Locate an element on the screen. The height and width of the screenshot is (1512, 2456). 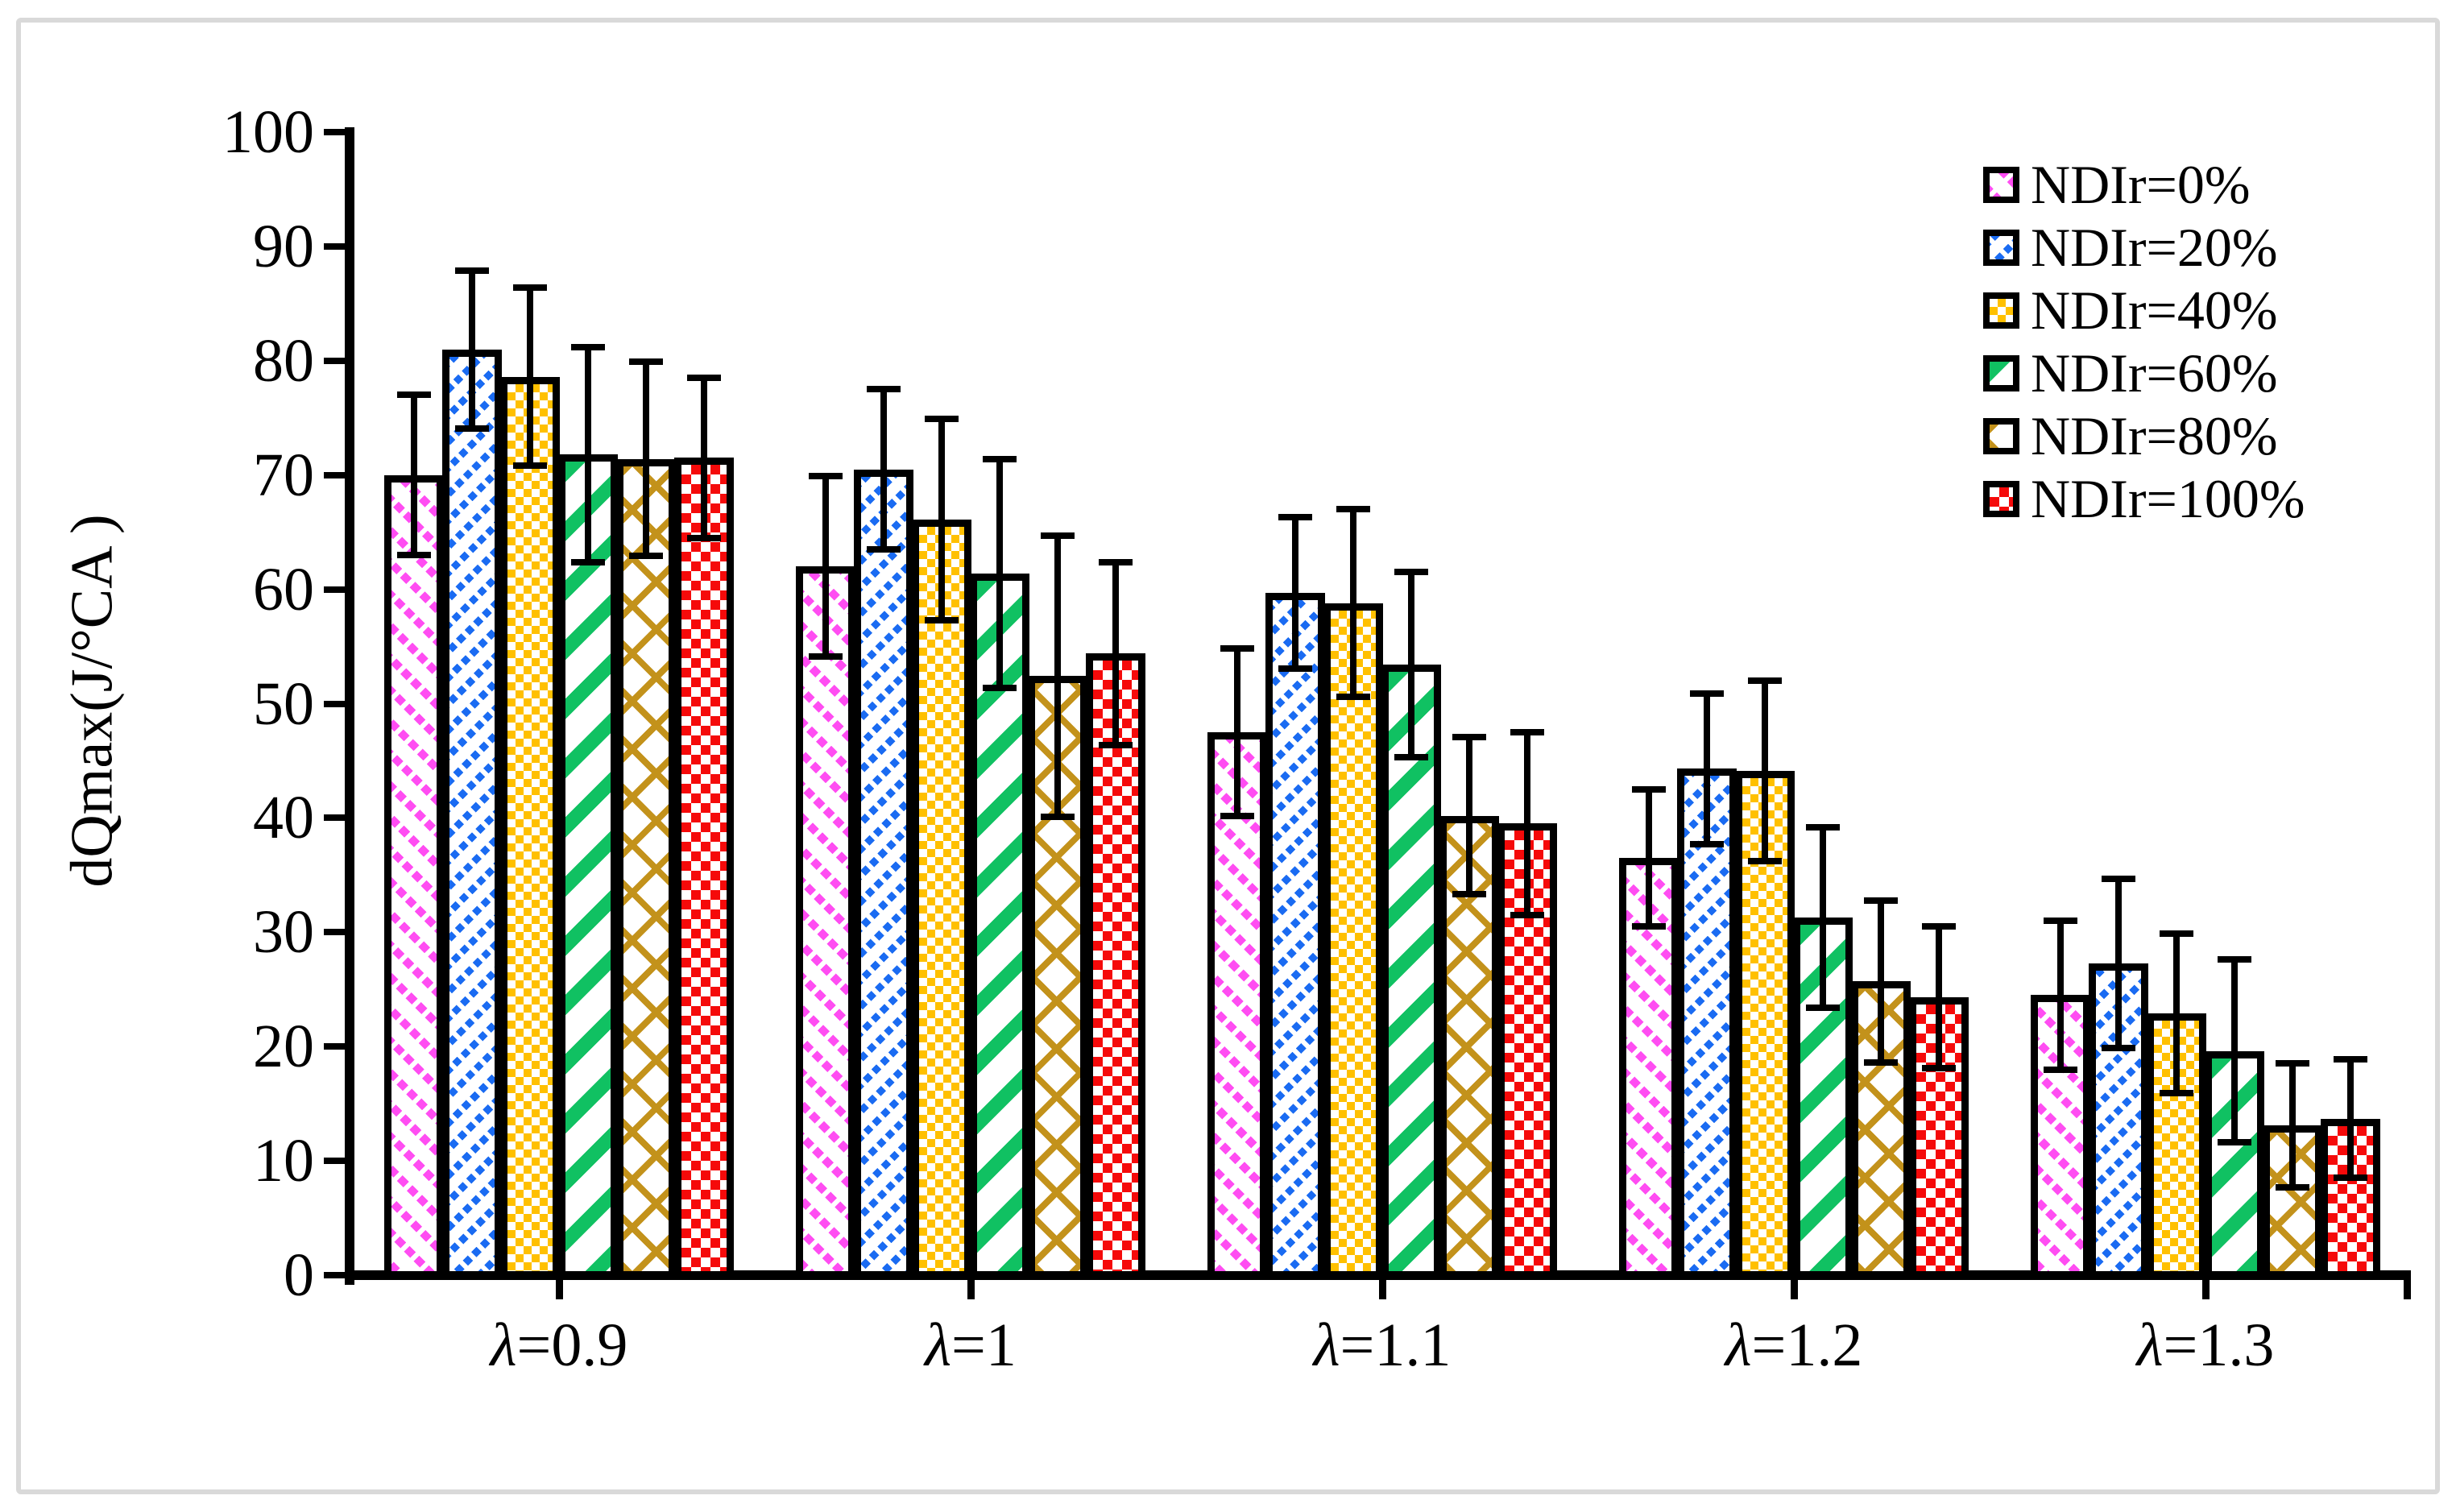
y-axis-tick-label: 40 is located at coordinates (283, 818).